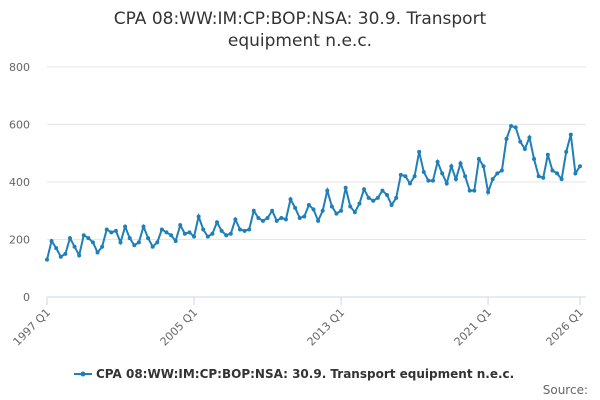 The width and height of the screenshot is (600, 400). Describe the element at coordinates (19, 67) in the screenshot. I see `y-tick-label: 800` at that location.